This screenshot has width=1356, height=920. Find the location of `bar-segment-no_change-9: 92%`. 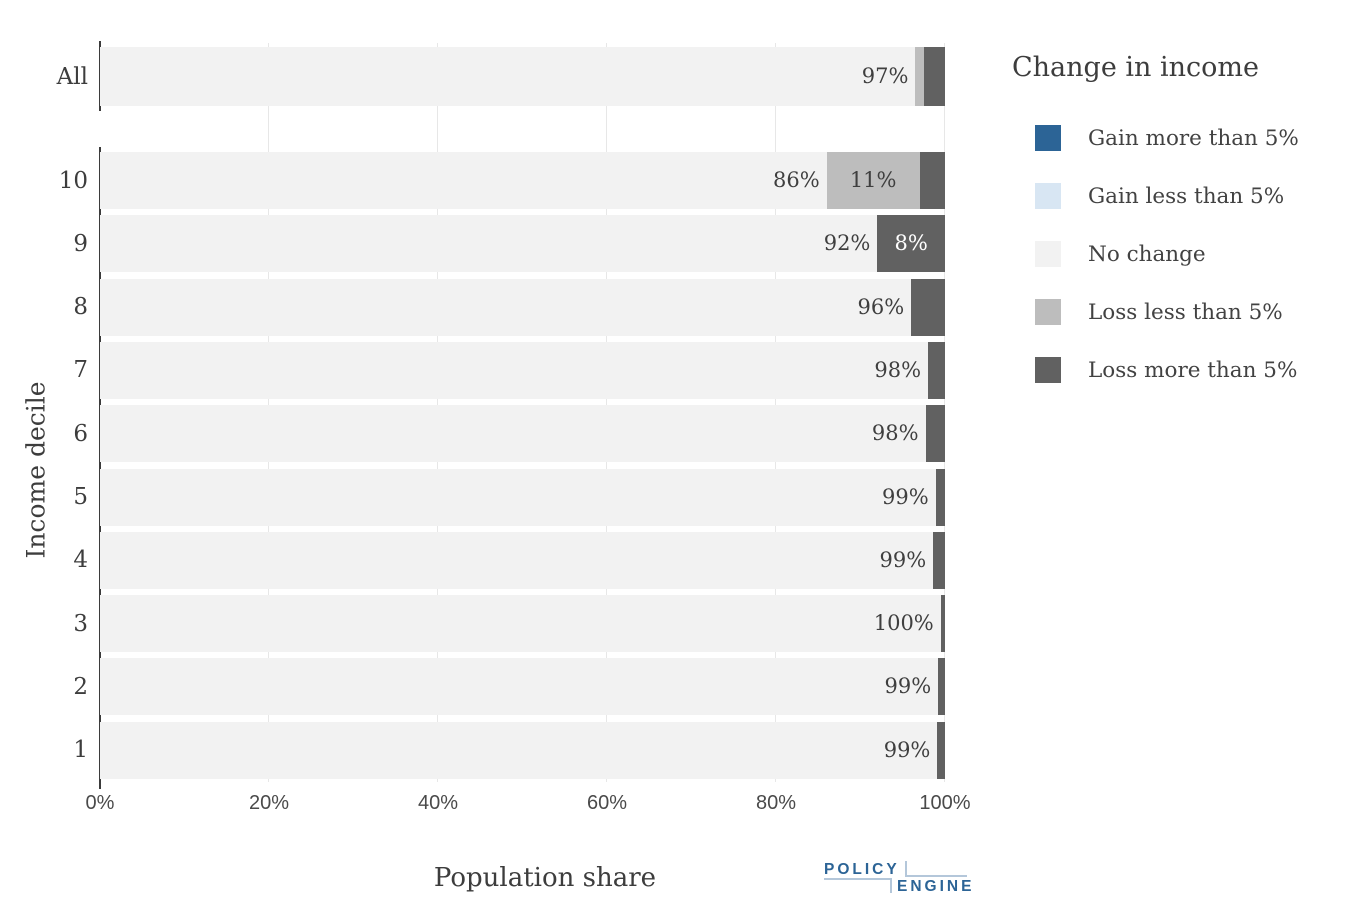

bar-segment-no_change-9: 92% is located at coordinates (489, 244).